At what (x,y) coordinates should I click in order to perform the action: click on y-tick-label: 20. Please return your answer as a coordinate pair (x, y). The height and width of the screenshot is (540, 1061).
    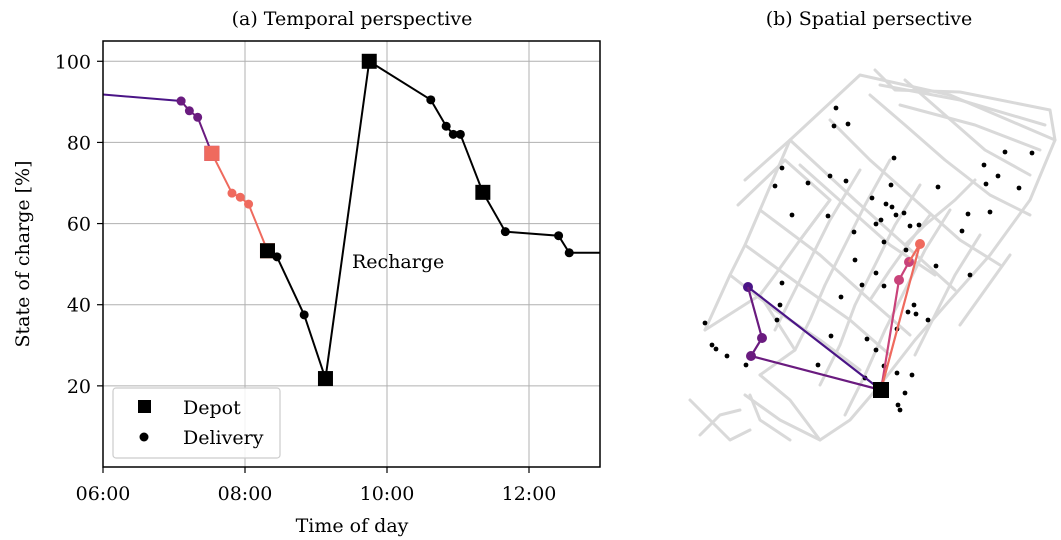
    Looking at the image, I should click on (79, 387).